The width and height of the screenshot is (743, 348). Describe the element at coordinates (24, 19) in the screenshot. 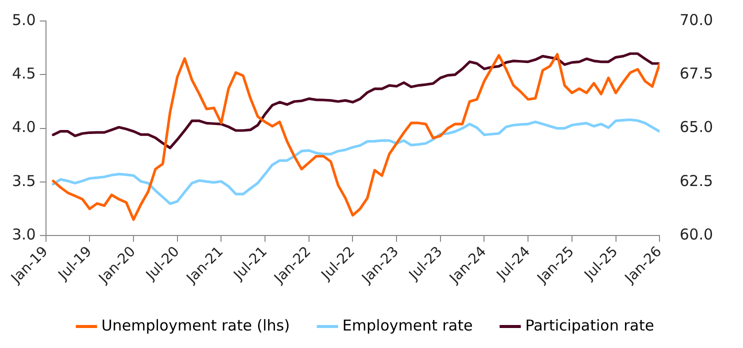

I see `y-tick-label: 5.0` at that location.